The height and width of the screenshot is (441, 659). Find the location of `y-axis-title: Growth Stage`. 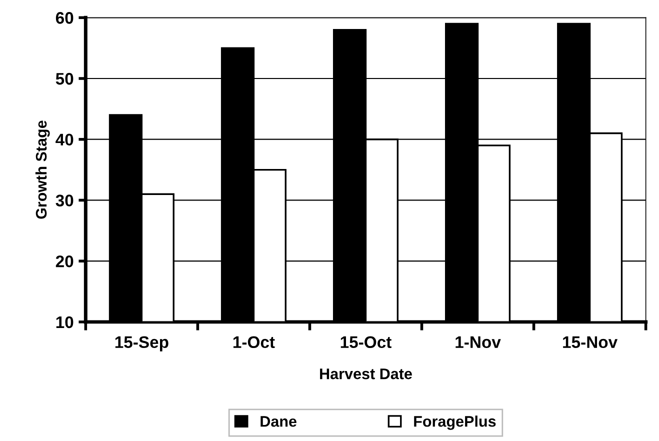

y-axis-title: Growth Stage is located at coordinates (42, 169).